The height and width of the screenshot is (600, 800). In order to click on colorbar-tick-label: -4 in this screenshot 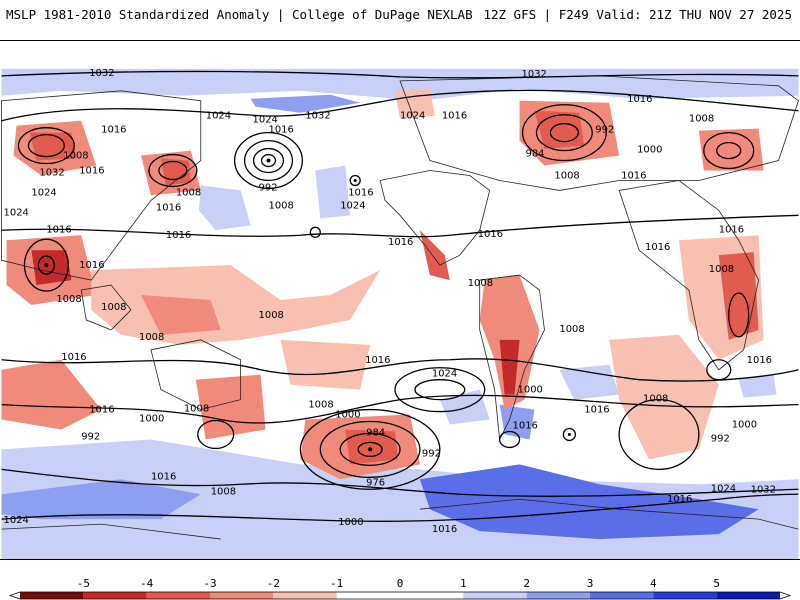, I will do `click(147, 583)`.